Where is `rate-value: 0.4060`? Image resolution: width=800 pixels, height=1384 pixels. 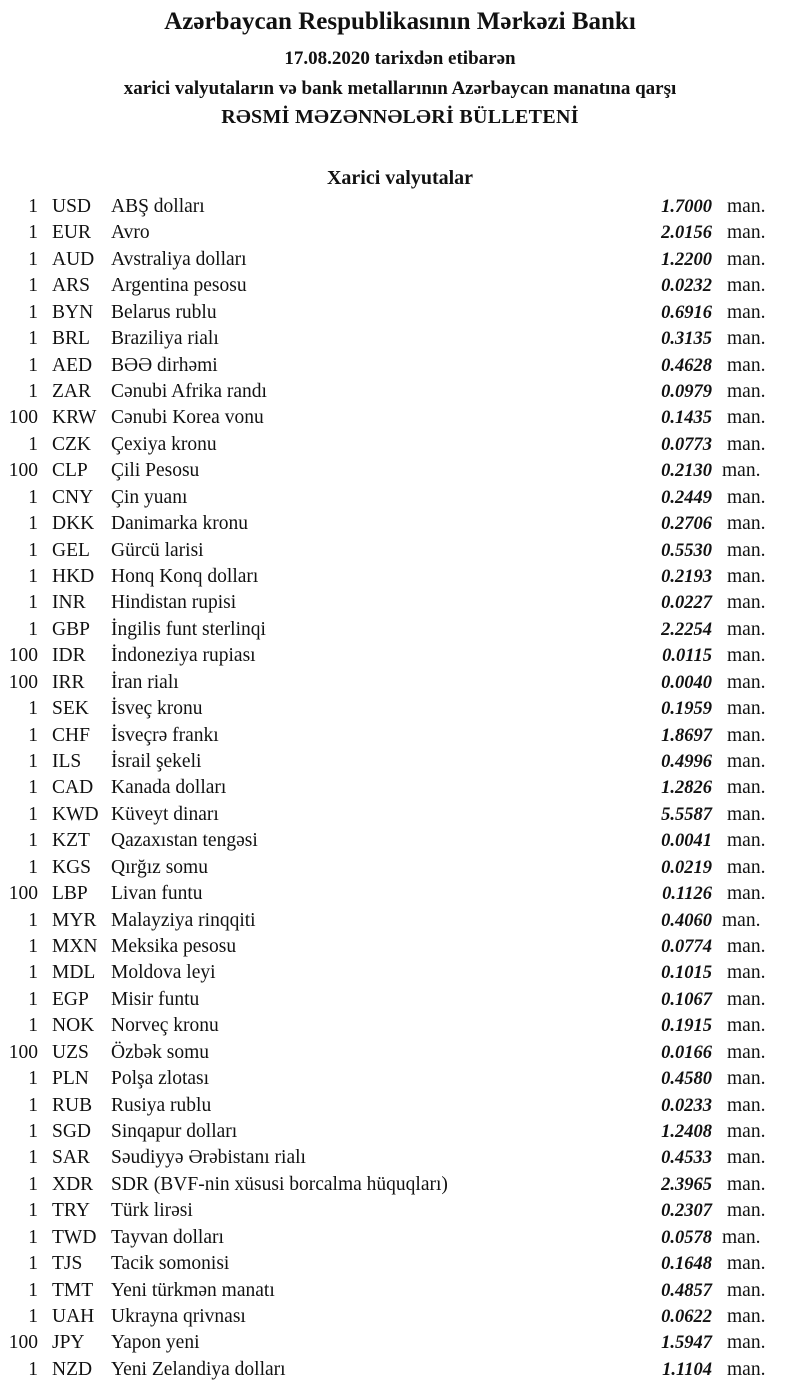 rate-value: 0.4060 is located at coordinates (686, 920).